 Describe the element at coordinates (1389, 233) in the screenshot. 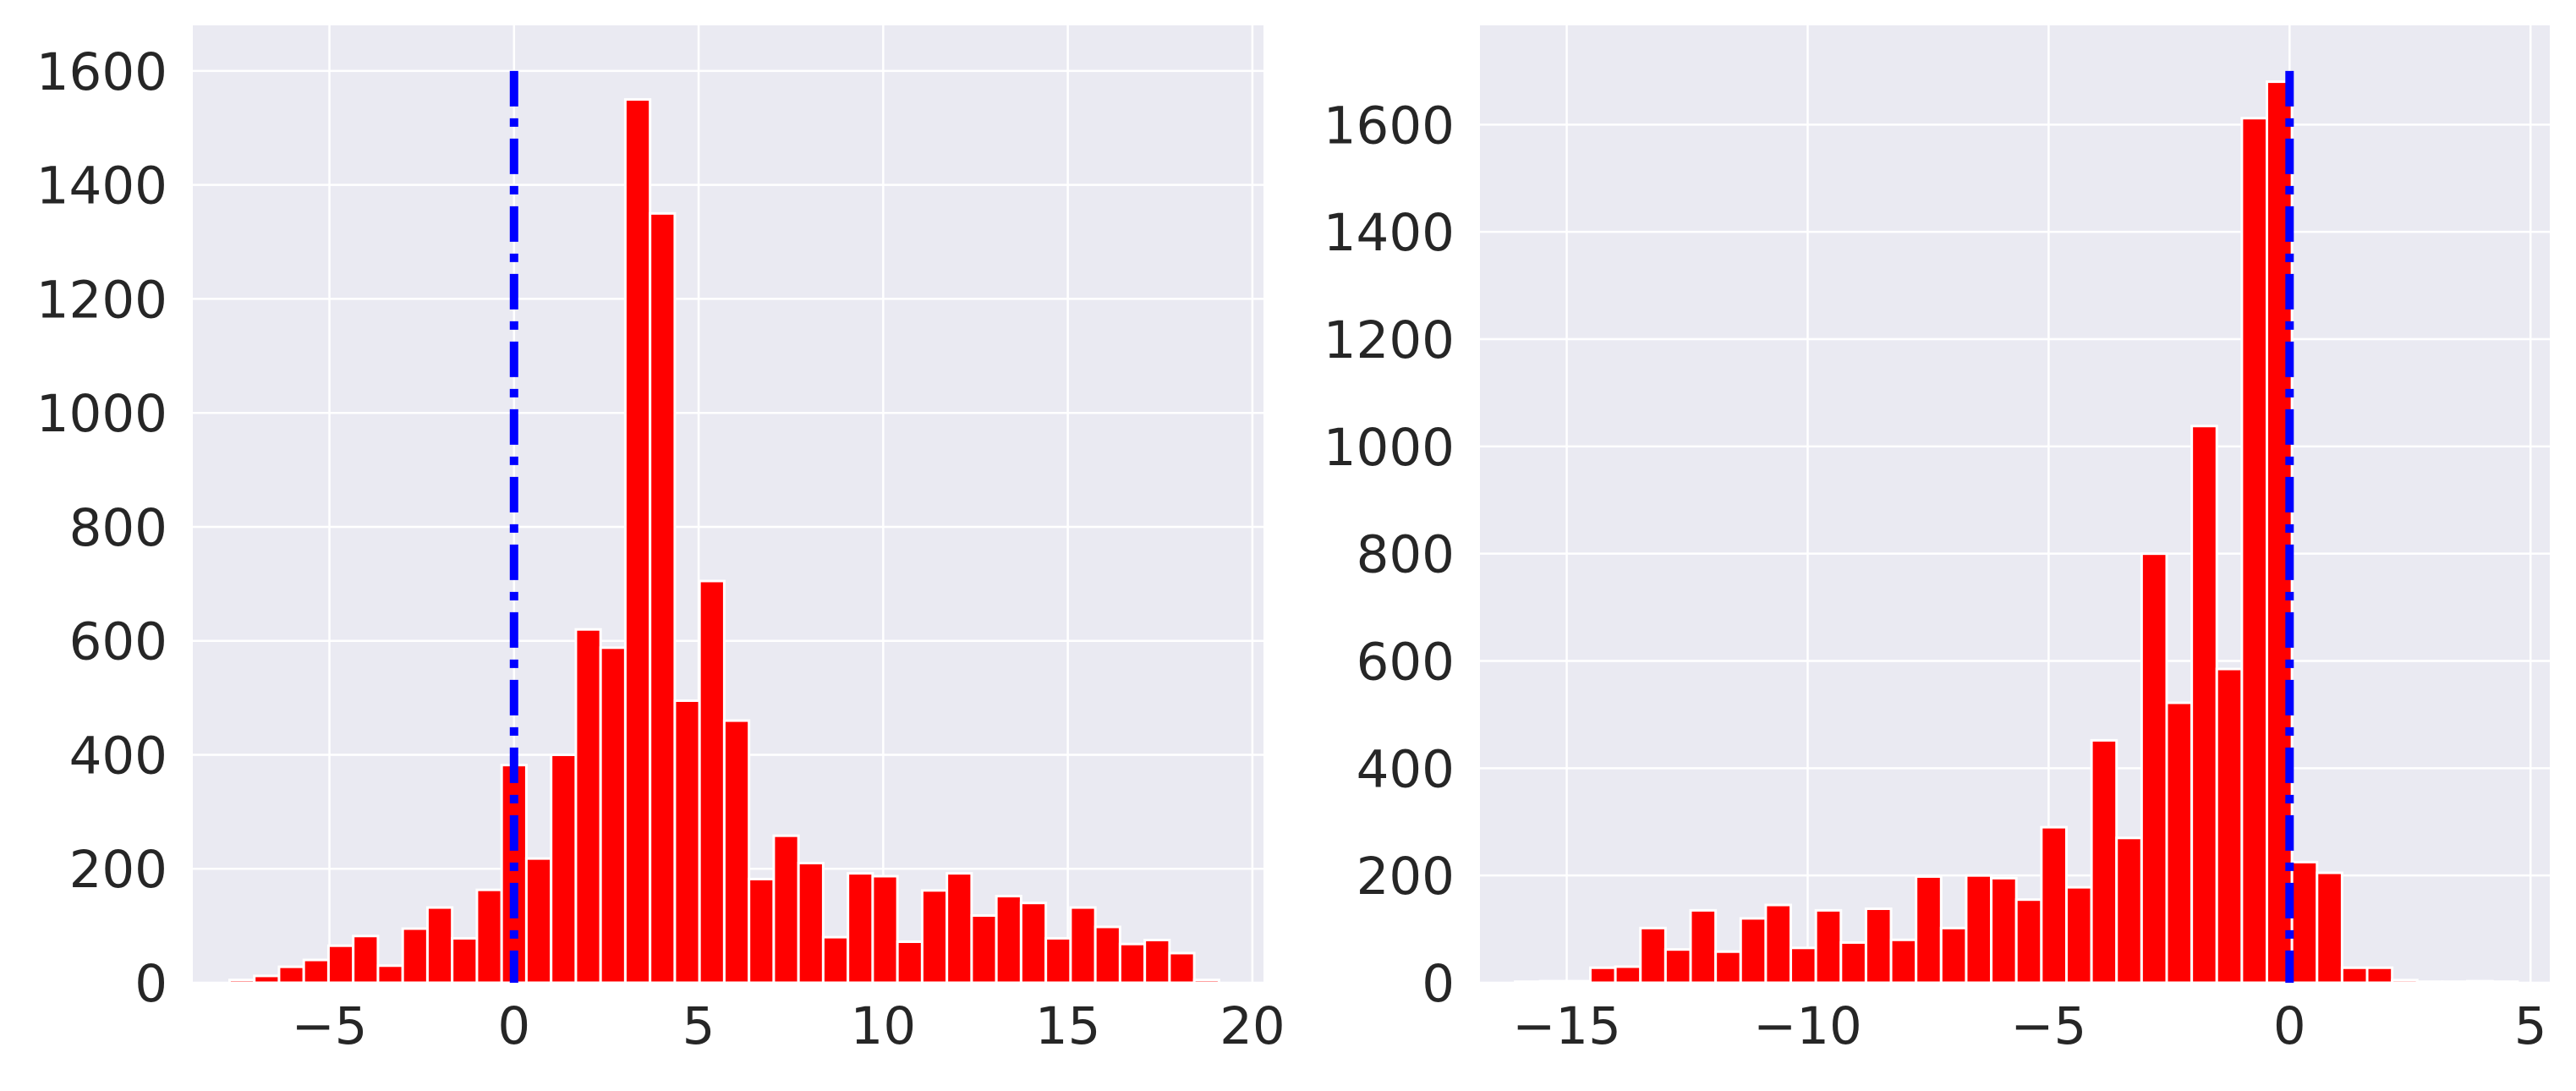

I see `y-tick-label: 1400` at that location.